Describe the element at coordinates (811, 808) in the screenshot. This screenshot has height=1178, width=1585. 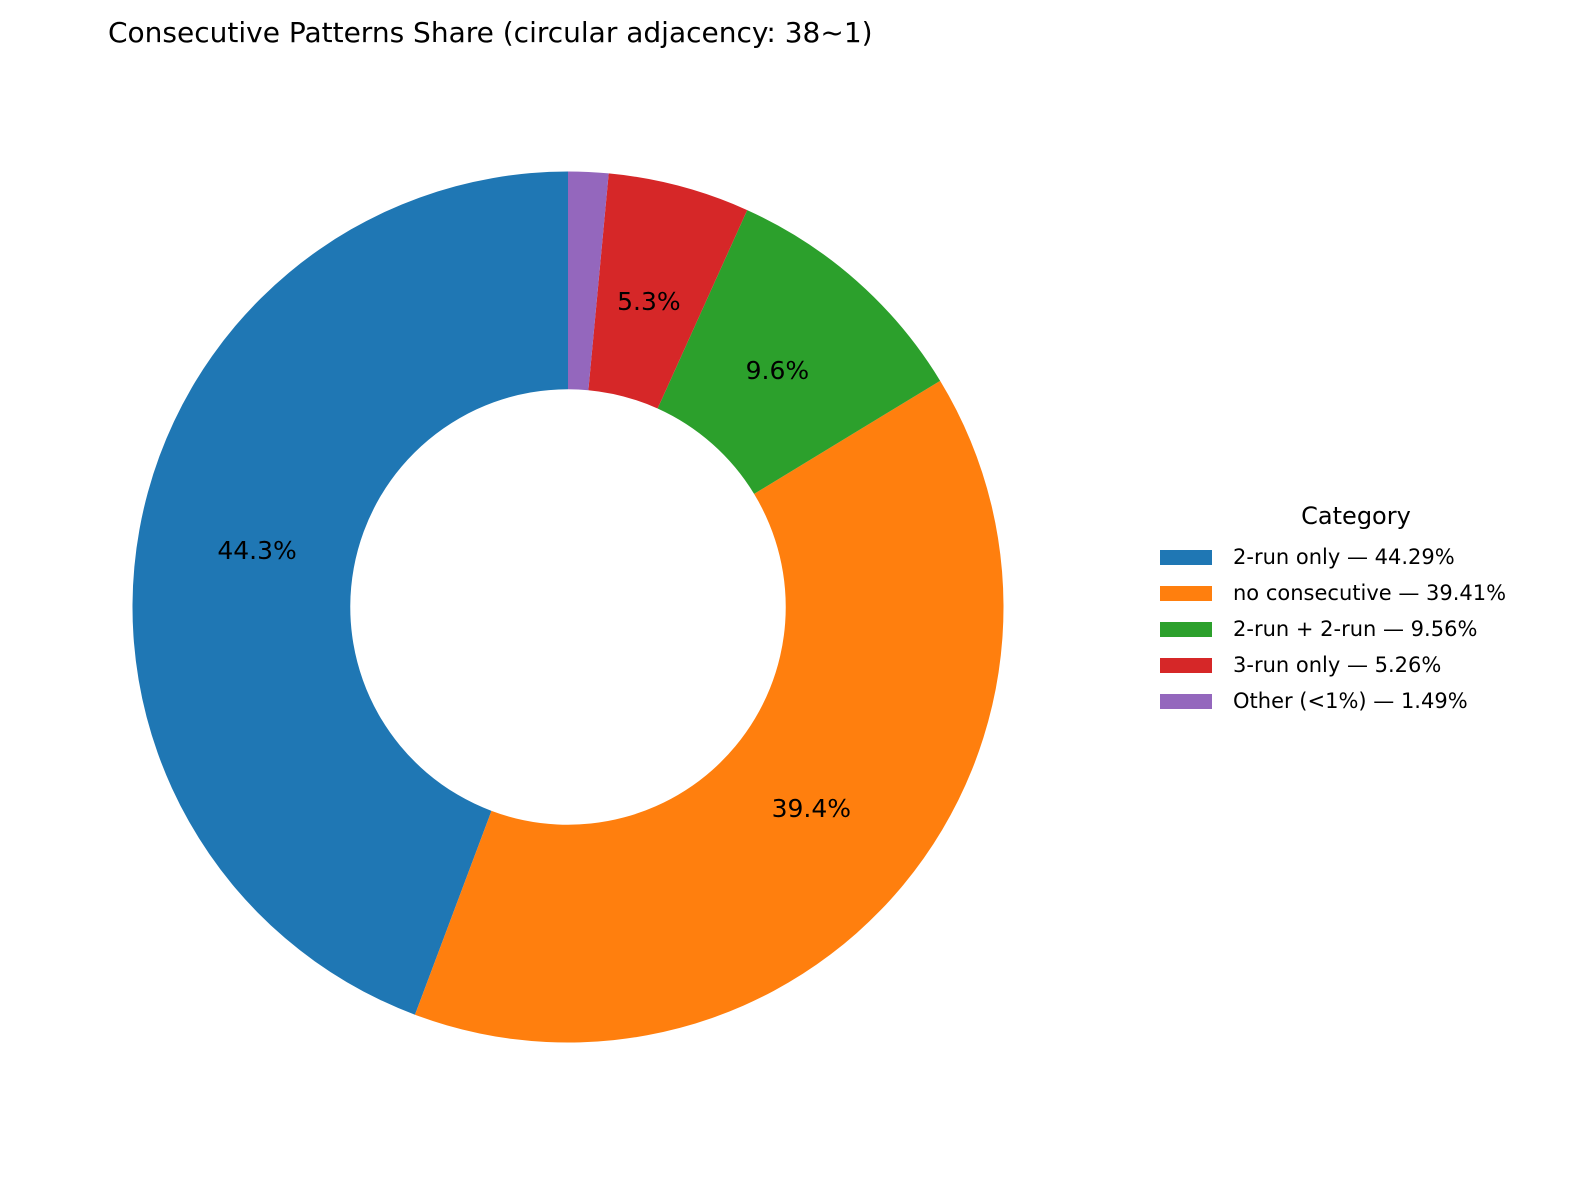
I see `pct-label-no-consecutive: 39.4%` at that location.